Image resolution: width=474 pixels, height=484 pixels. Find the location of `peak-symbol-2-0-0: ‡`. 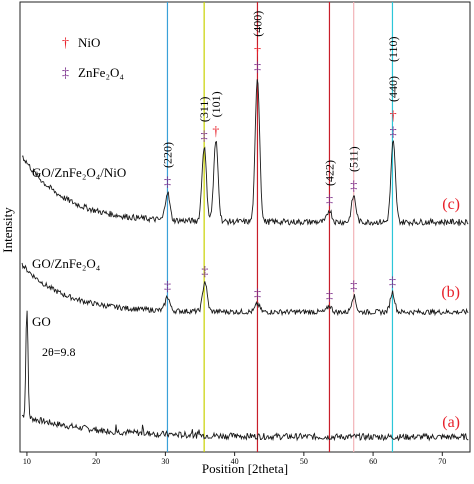

peak-symbol-2-0-0: ‡ is located at coordinates (167, 182).